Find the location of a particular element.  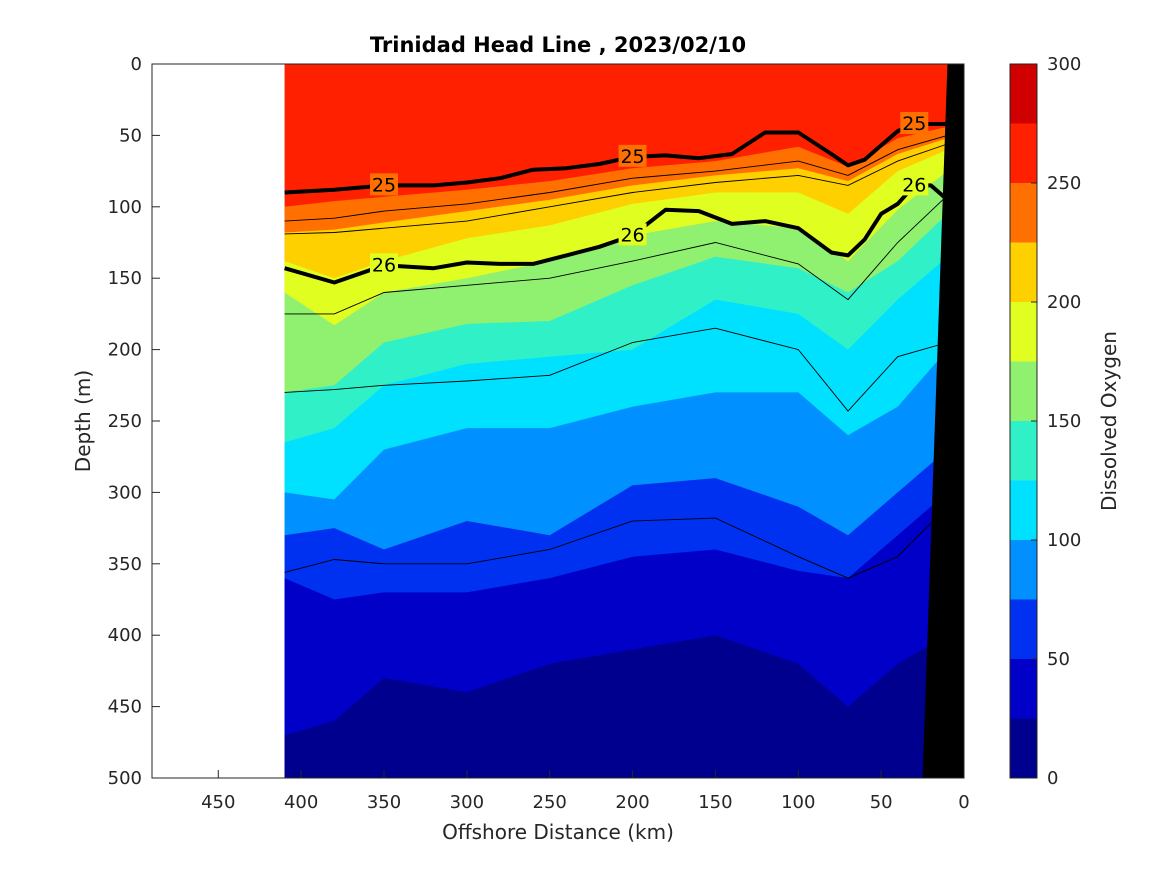

y-tick-label-300: 300 is located at coordinates (125, 492).